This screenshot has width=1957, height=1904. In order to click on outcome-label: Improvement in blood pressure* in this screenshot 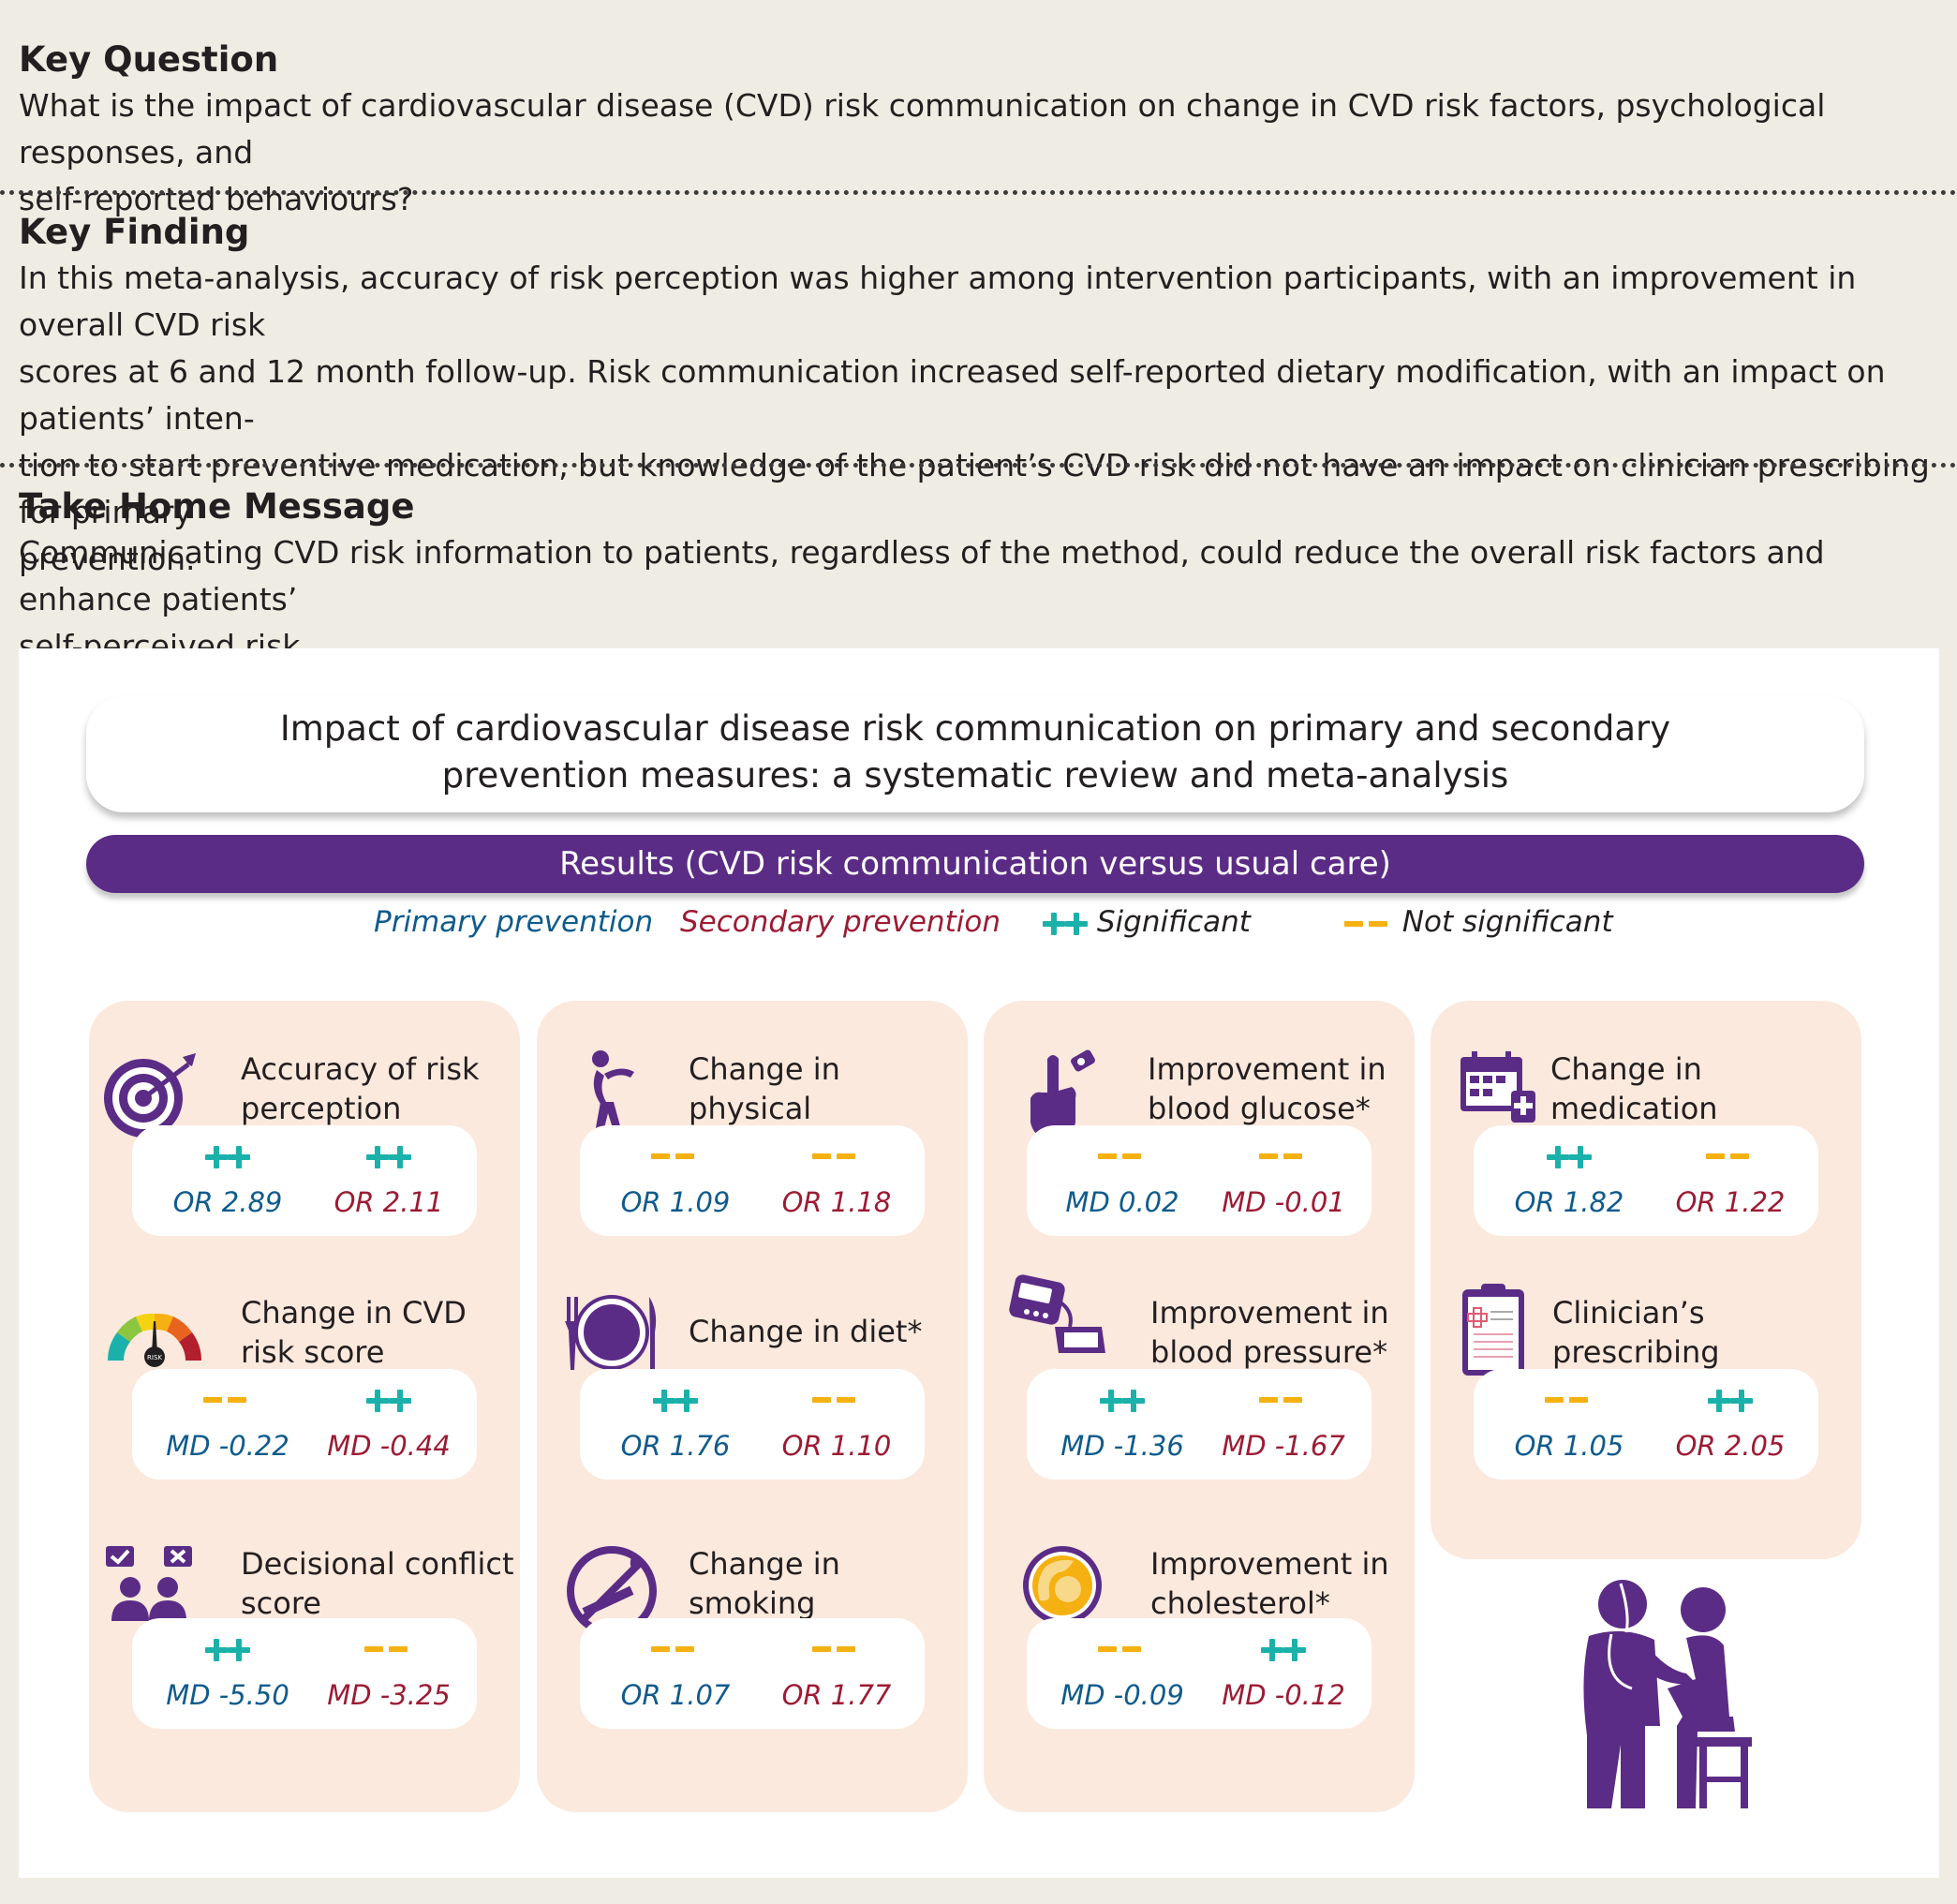, I will do `click(1269, 1332)`.